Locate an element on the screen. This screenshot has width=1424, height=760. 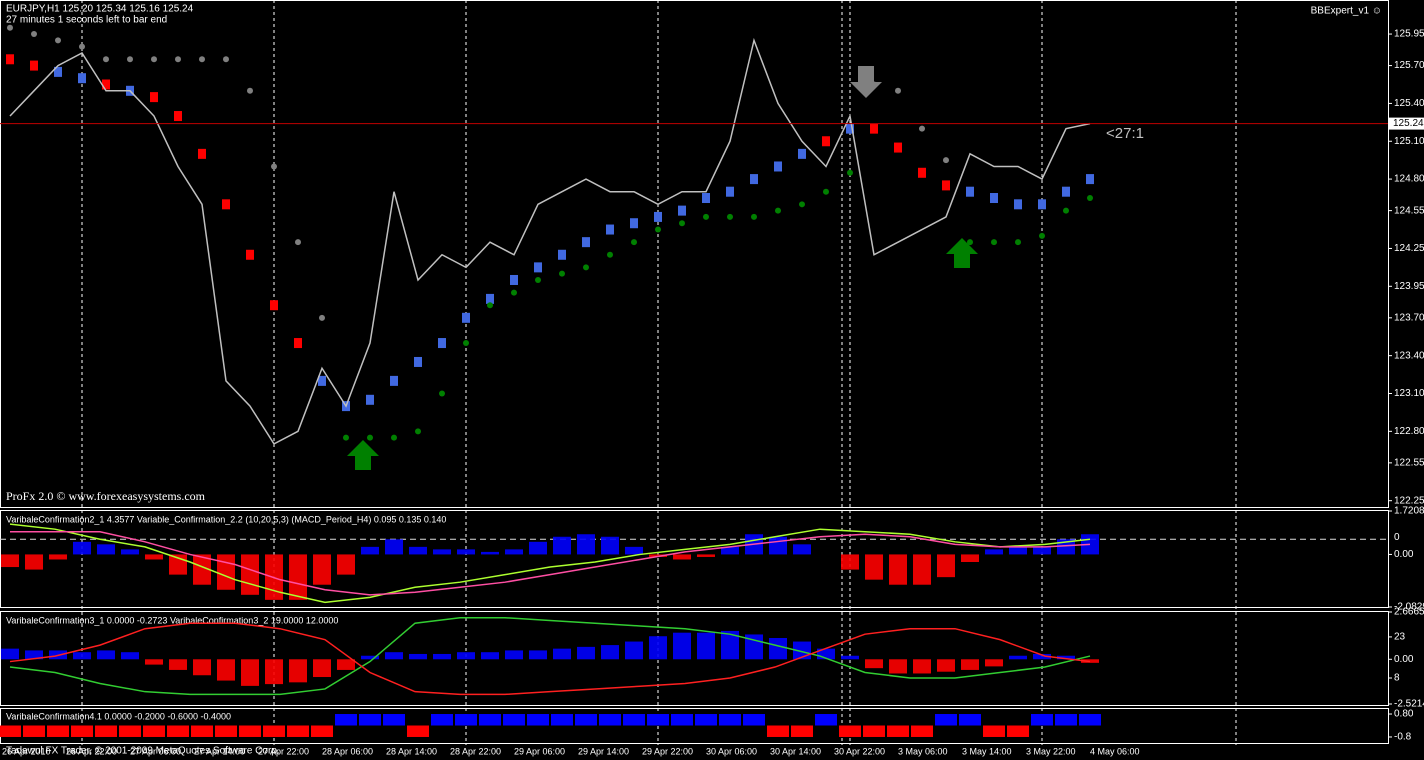
y-tick-label: 123.95 is located at coordinates (1409, 286).